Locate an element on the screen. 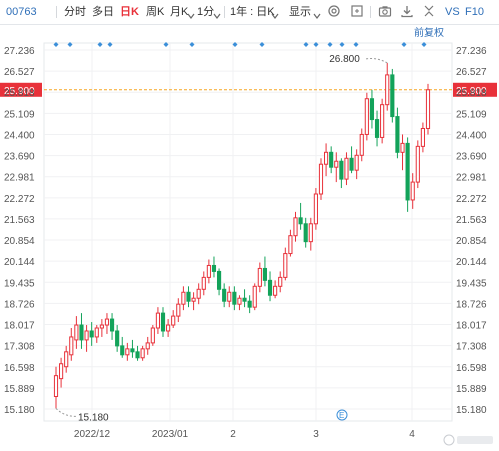  tab-1-minute: 1分 is located at coordinates (206, 12).